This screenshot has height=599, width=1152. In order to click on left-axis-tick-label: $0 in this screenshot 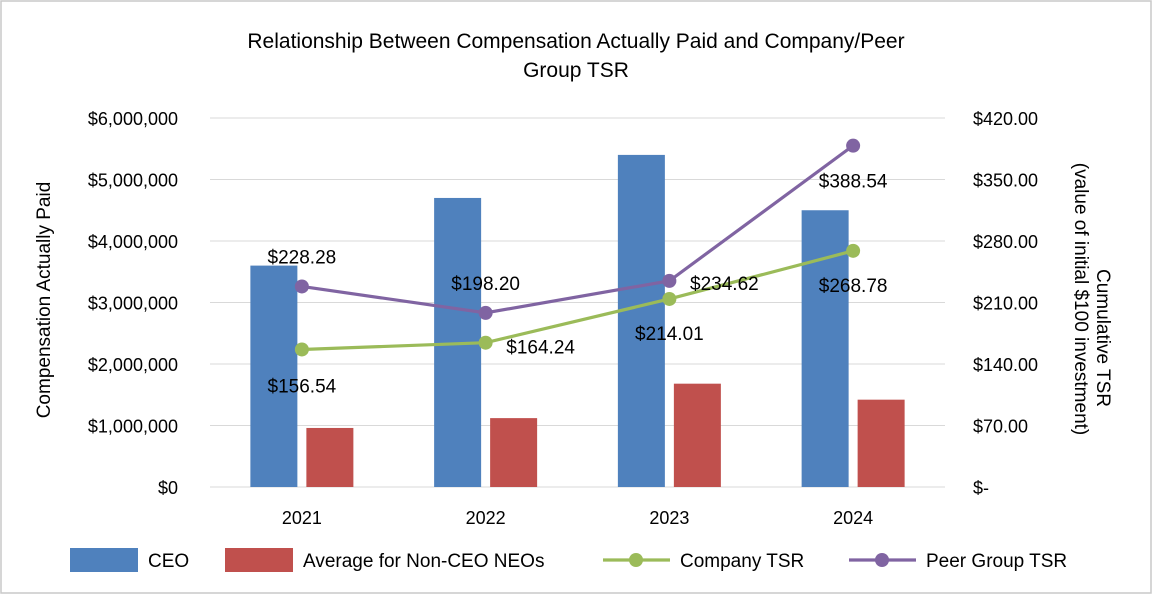, I will do `click(168, 488)`.